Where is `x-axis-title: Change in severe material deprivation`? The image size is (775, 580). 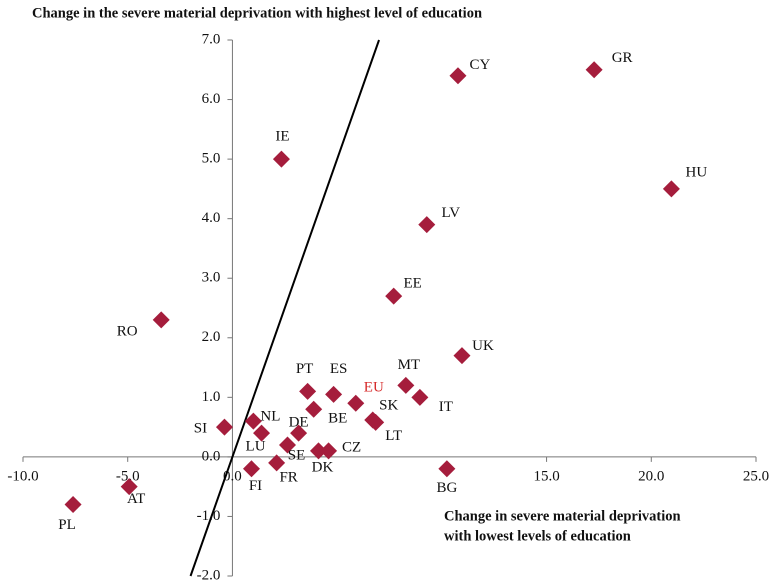 x-axis-title: Change in severe material deprivation is located at coordinates (562, 516).